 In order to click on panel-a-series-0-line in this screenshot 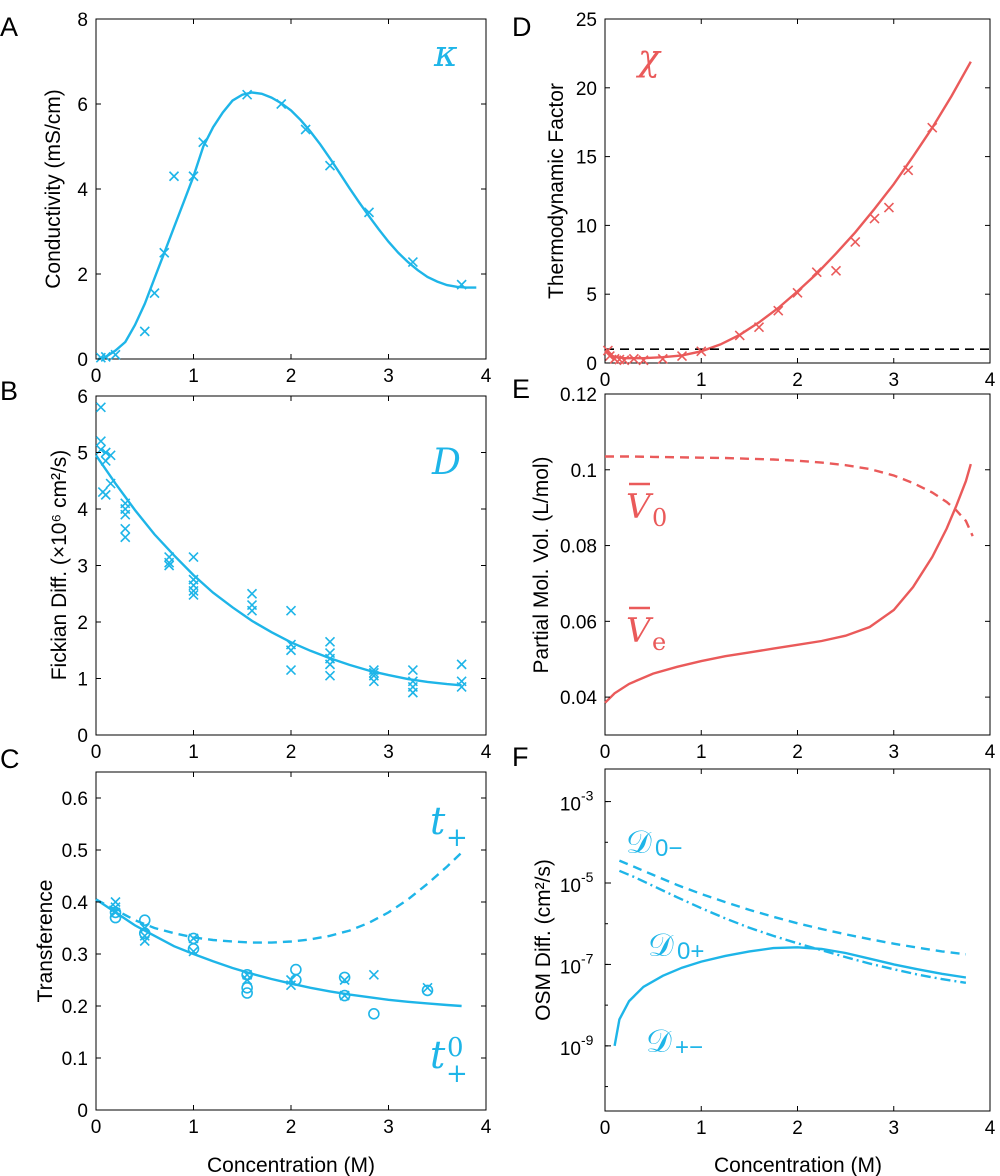, I will do `click(287, 226)`.